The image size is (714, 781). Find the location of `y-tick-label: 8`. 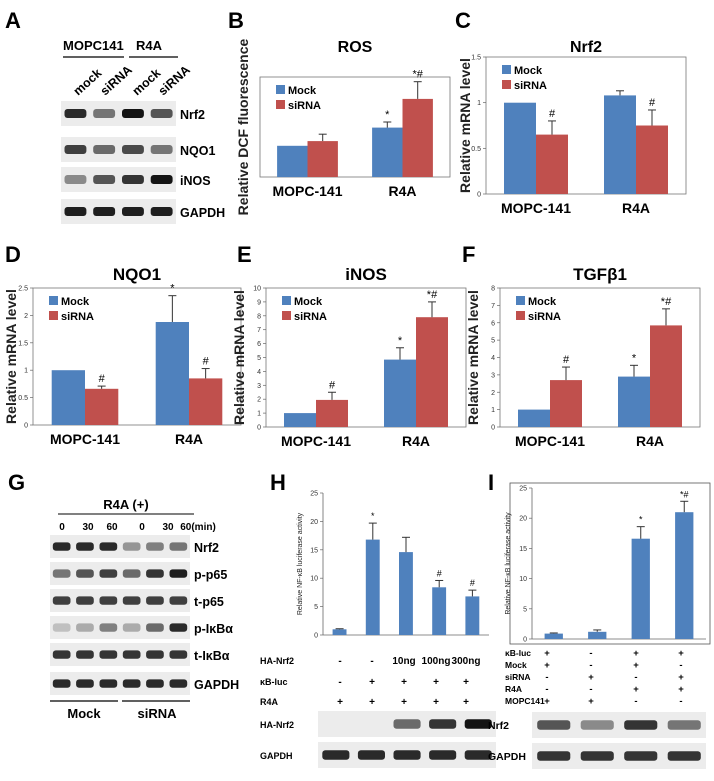

y-tick-label: 8 is located at coordinates (493, 289).